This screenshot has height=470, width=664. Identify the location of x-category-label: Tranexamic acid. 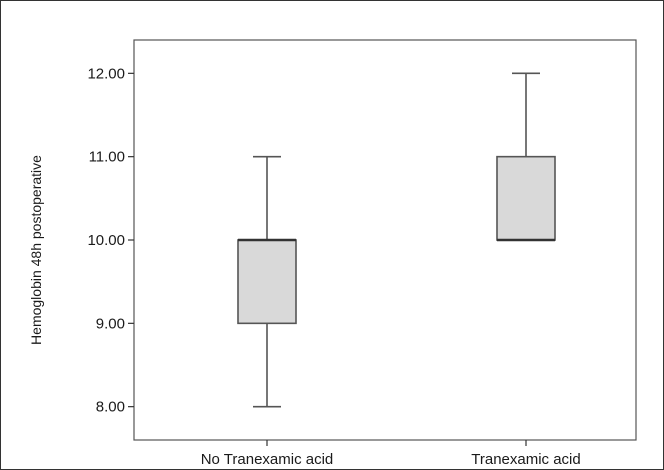
(525, 459).